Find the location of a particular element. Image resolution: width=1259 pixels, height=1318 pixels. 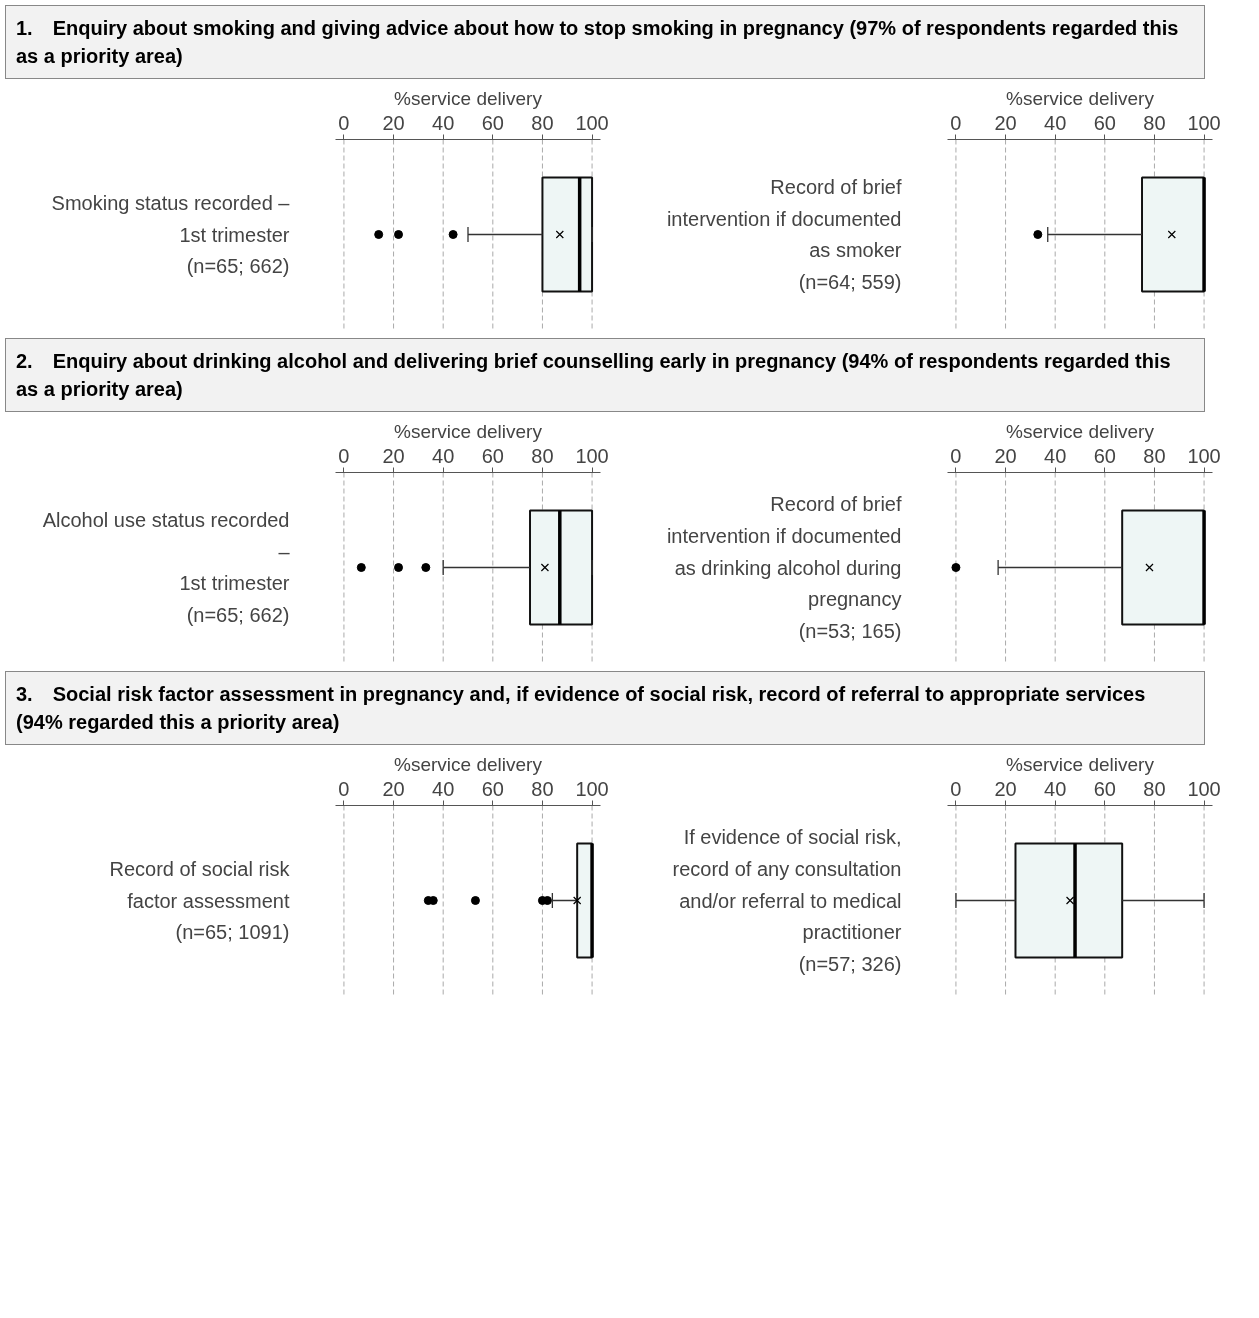

chart-title: 1. Enquiry about smoking and giving advice about how to stop smoking in pregnancy (97% of respondents regarded this as a priority area) is located at coordinates (598, 42).